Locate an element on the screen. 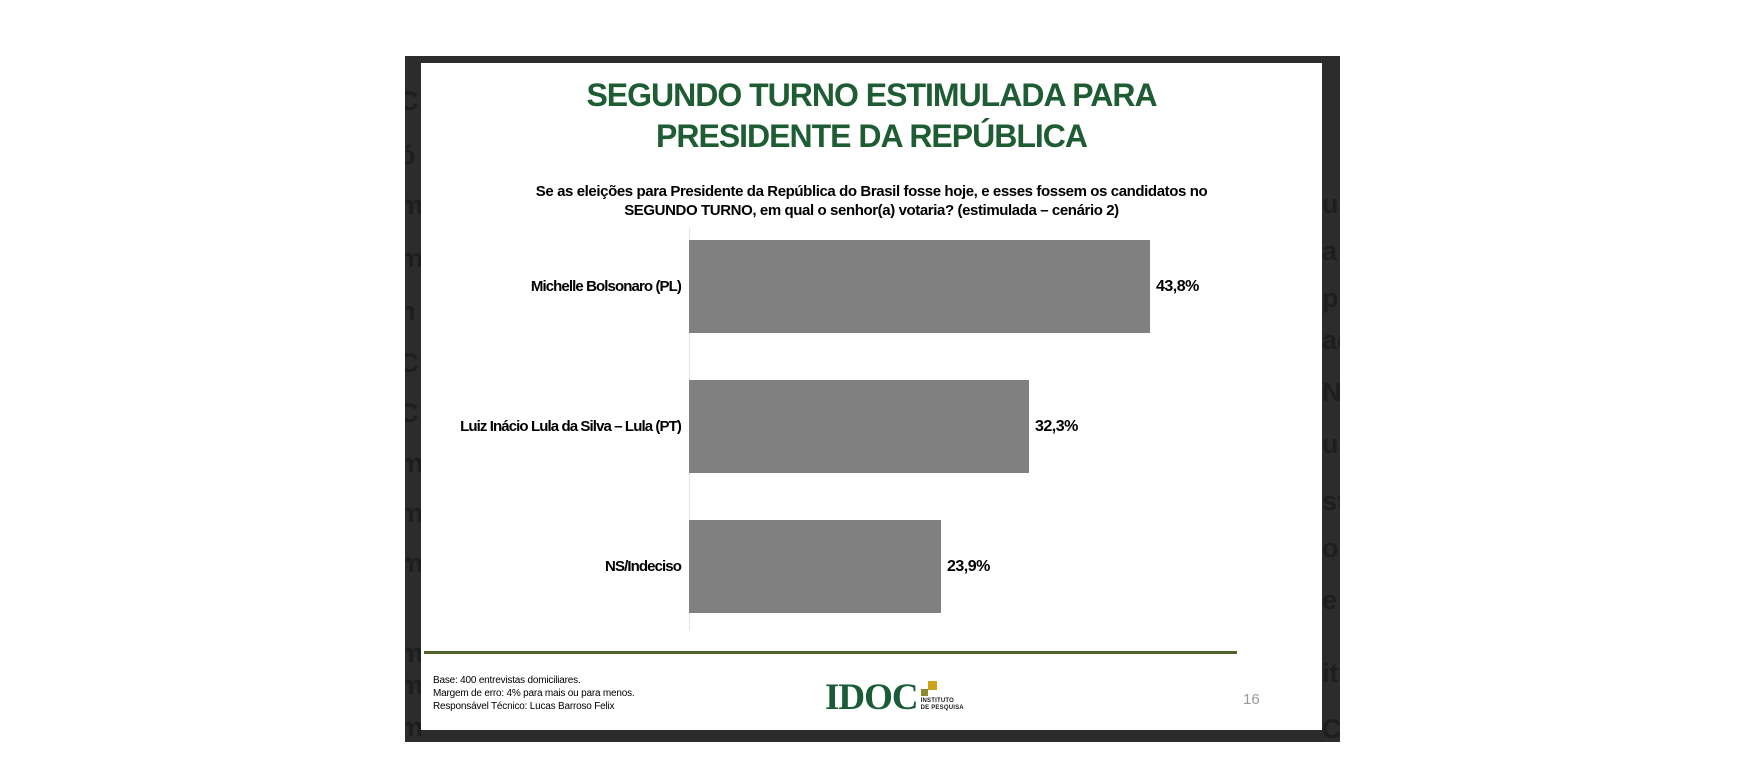  bar-value-label: 43,8% is located at coordinates (1177, 286).